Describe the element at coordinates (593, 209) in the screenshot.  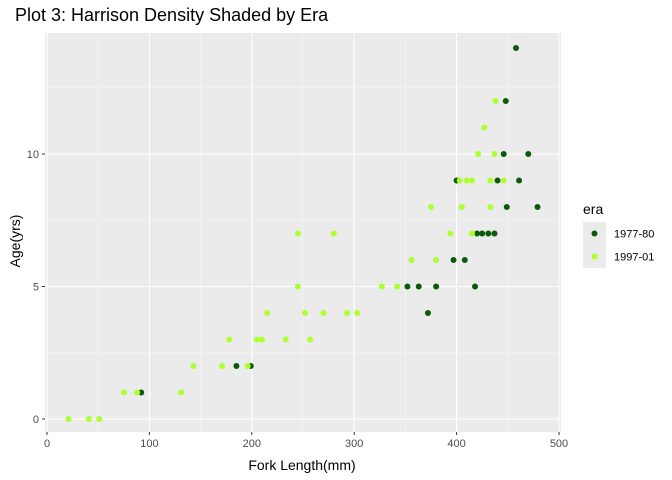
I see `legend-title: era` at that location.